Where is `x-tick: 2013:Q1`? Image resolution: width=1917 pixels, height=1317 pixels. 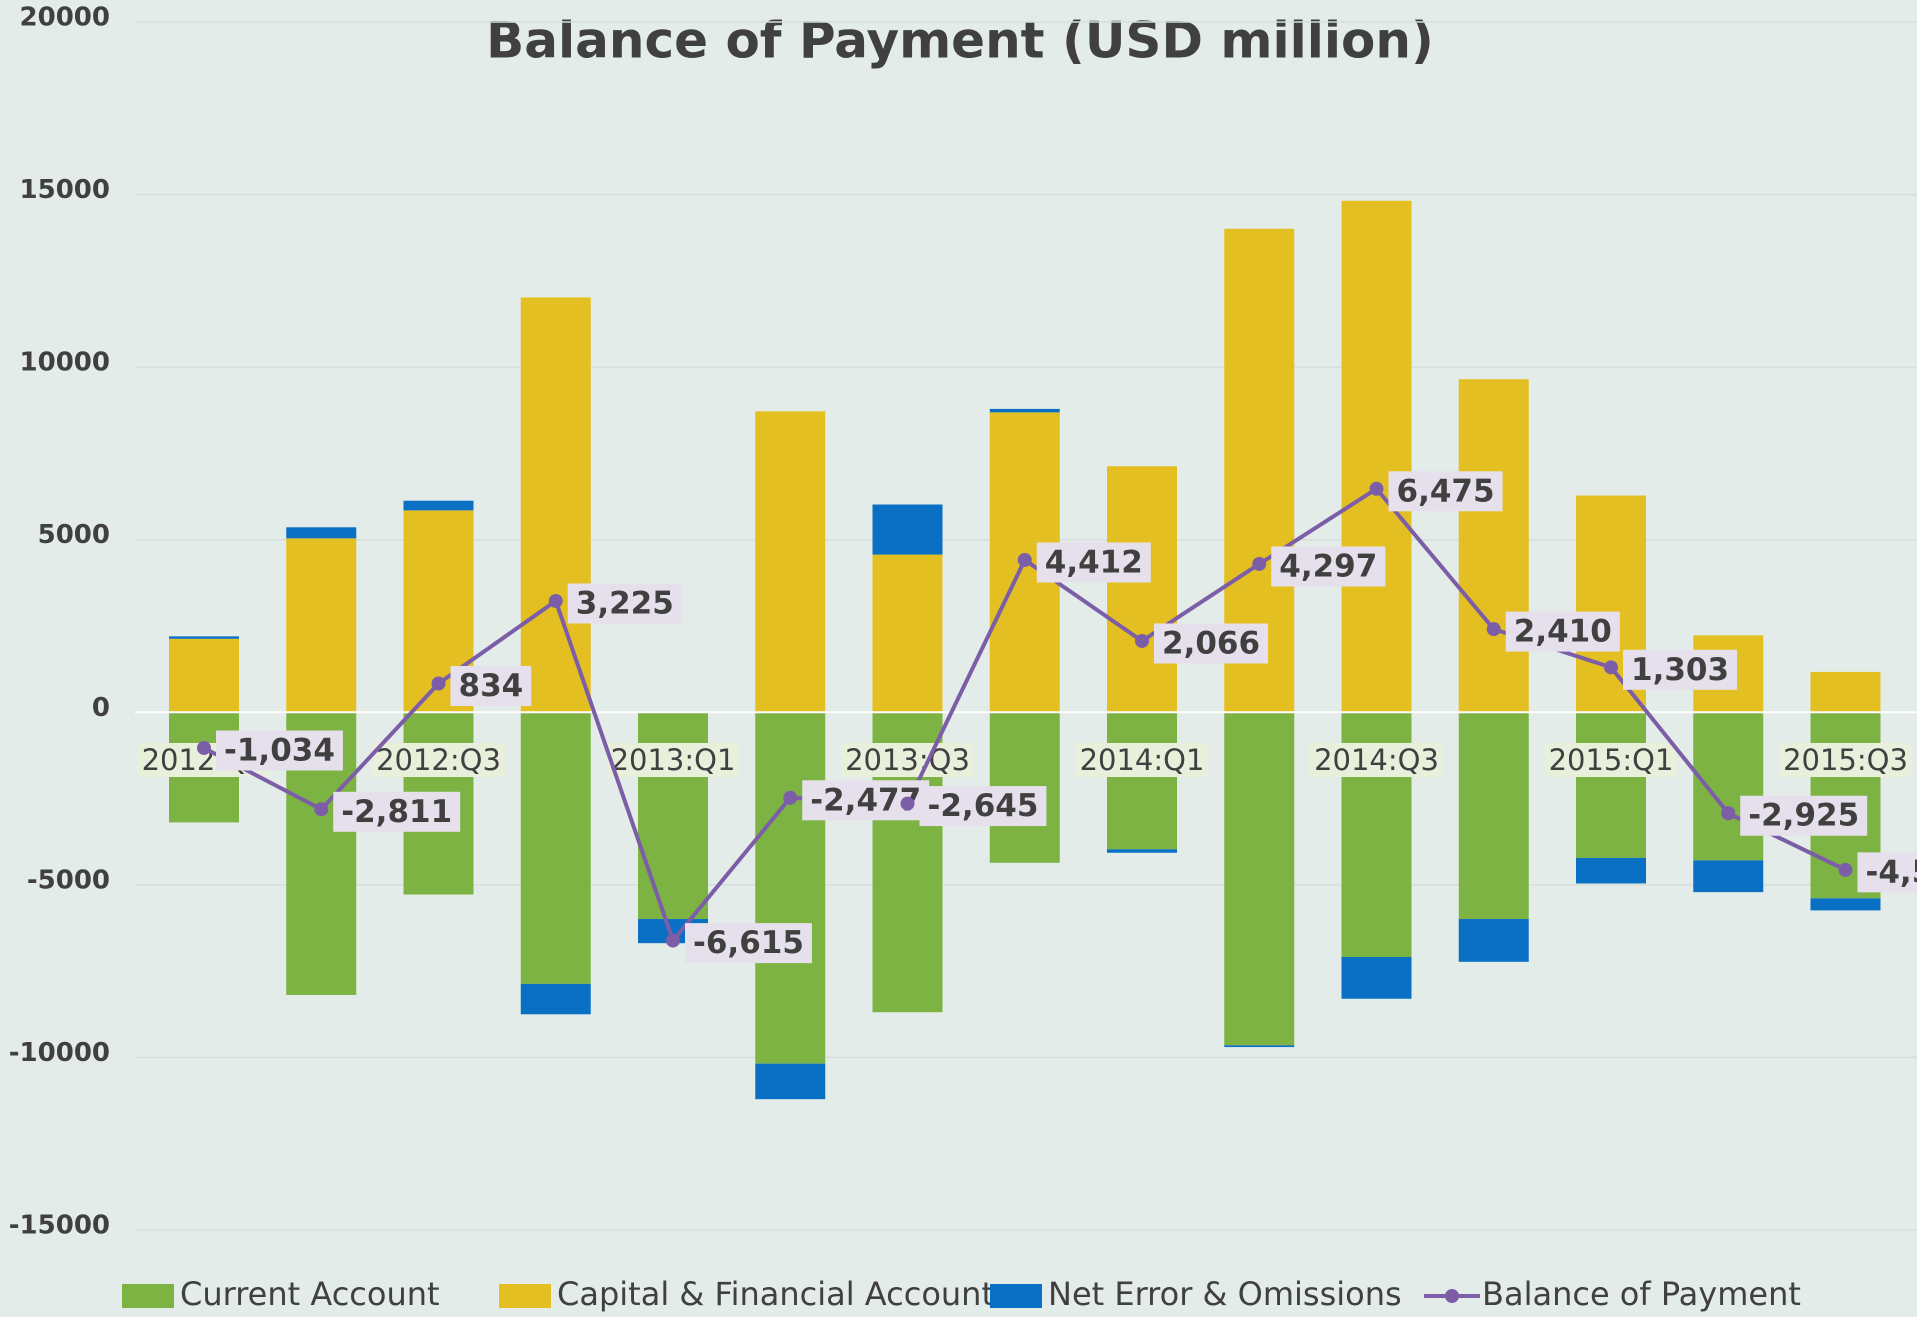
x-tick: 2013:Q1 is located at coordinates (673, 760).